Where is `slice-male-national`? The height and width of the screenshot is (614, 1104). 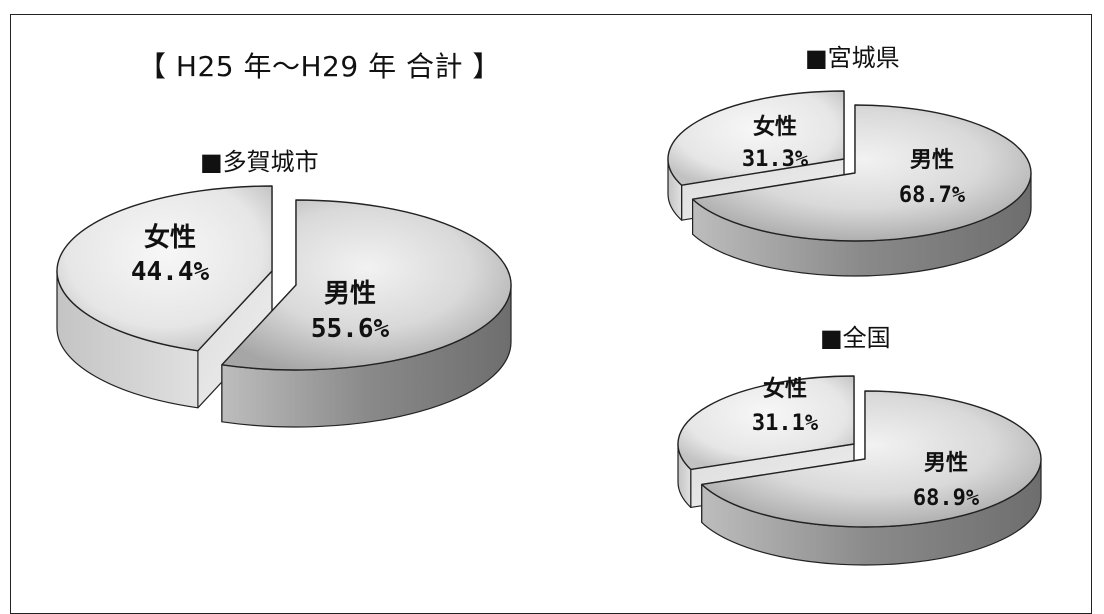 slice-male-national is located at coordinates (871, 478).